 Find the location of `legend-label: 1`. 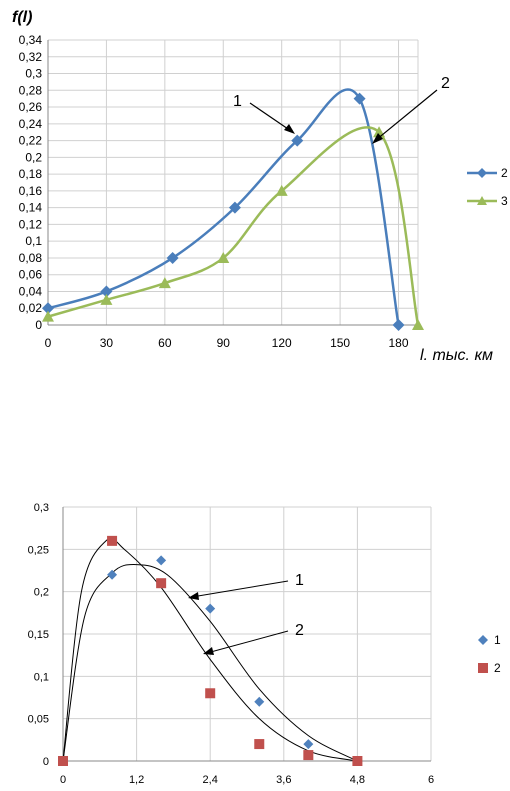

legend-label: 1 is located at coordinates (497, 640).